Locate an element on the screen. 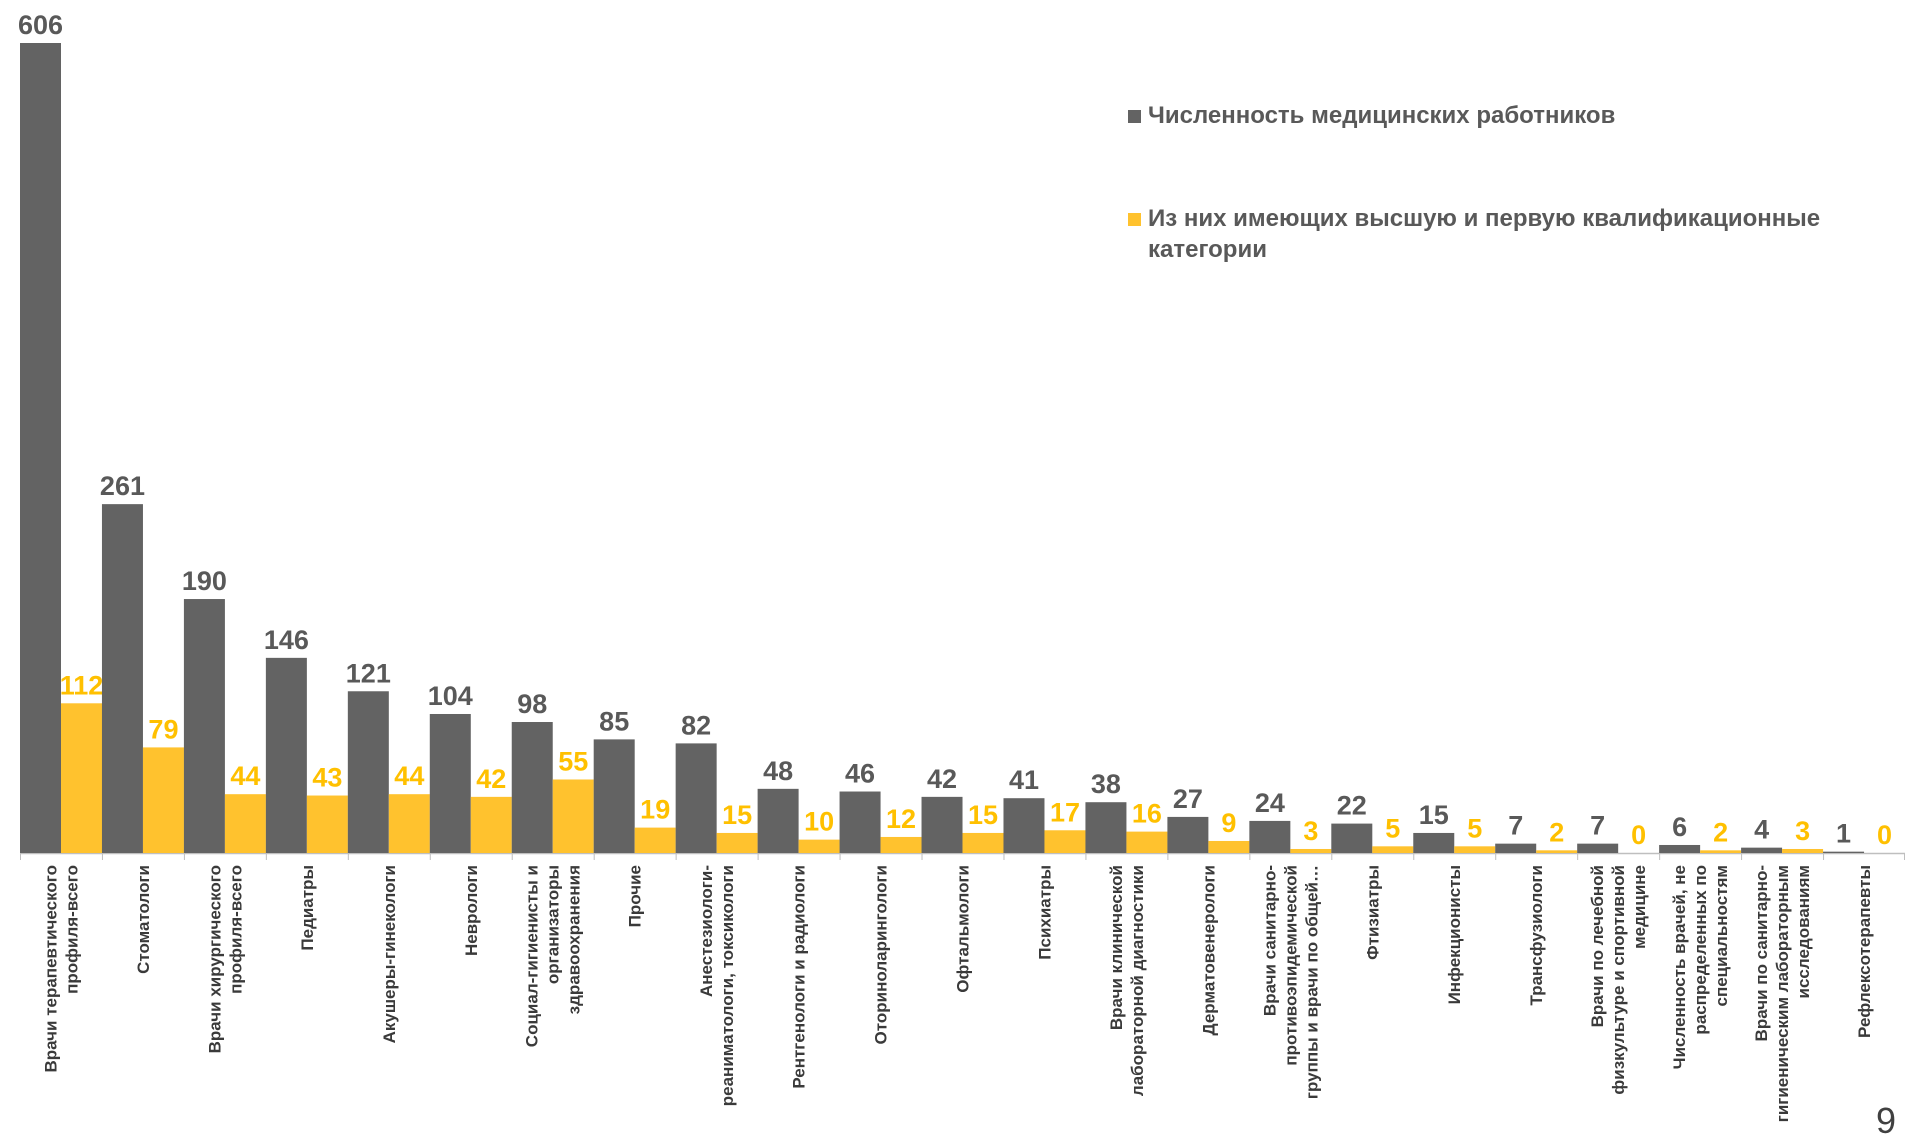 The height and width of the screenshot is (1147, 1914). data-label-qualified: 44 is located at coordinates (409, 776).